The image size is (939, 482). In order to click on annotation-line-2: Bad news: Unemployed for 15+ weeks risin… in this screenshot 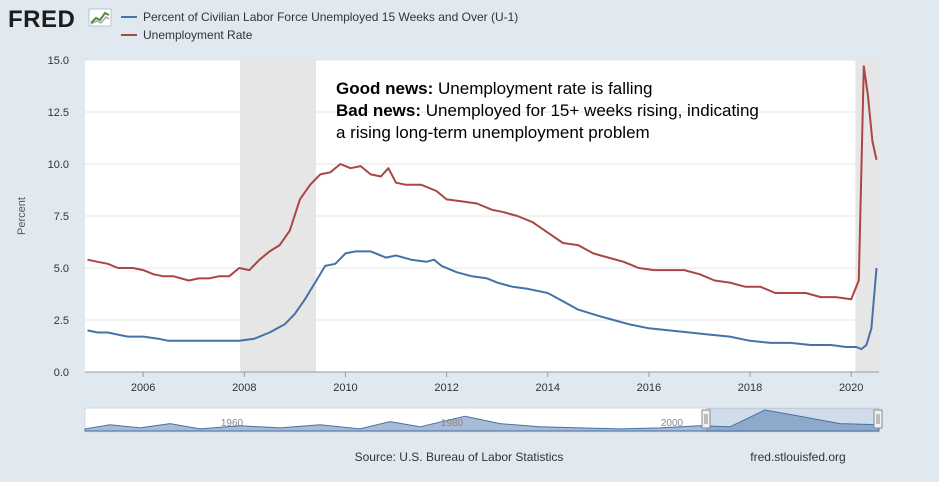, I will do `click(547, 110)`.